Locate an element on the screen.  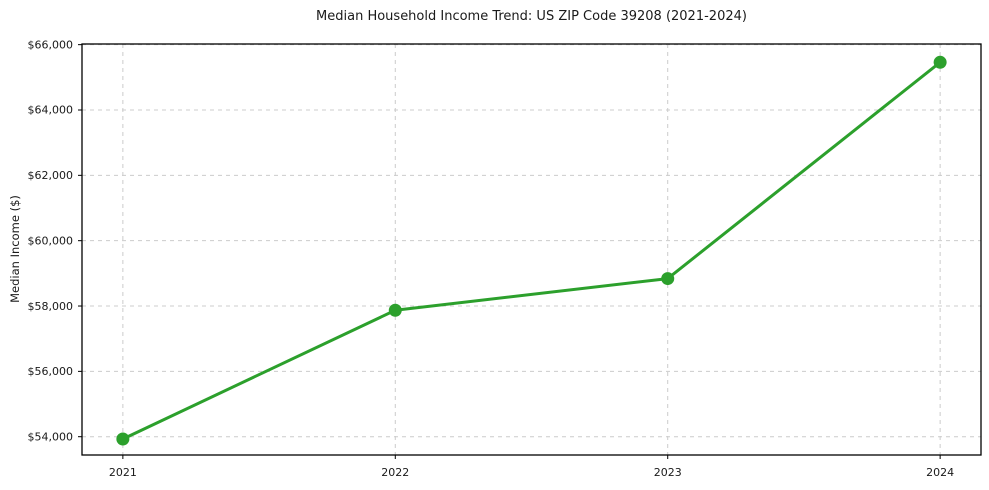
data-point-2024 is located at coordinates (940, 62).